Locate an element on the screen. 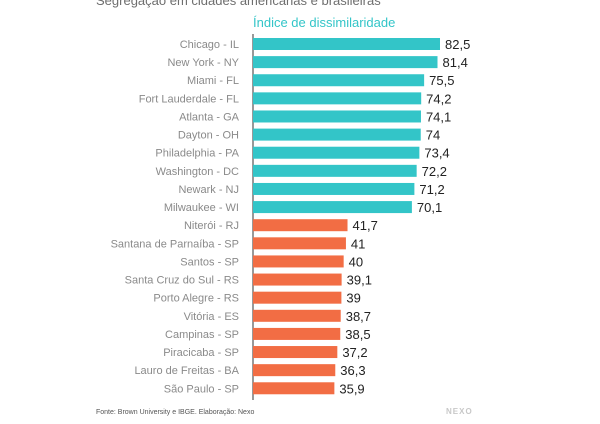  value-label: 39 is located at coordinates (353, 298).